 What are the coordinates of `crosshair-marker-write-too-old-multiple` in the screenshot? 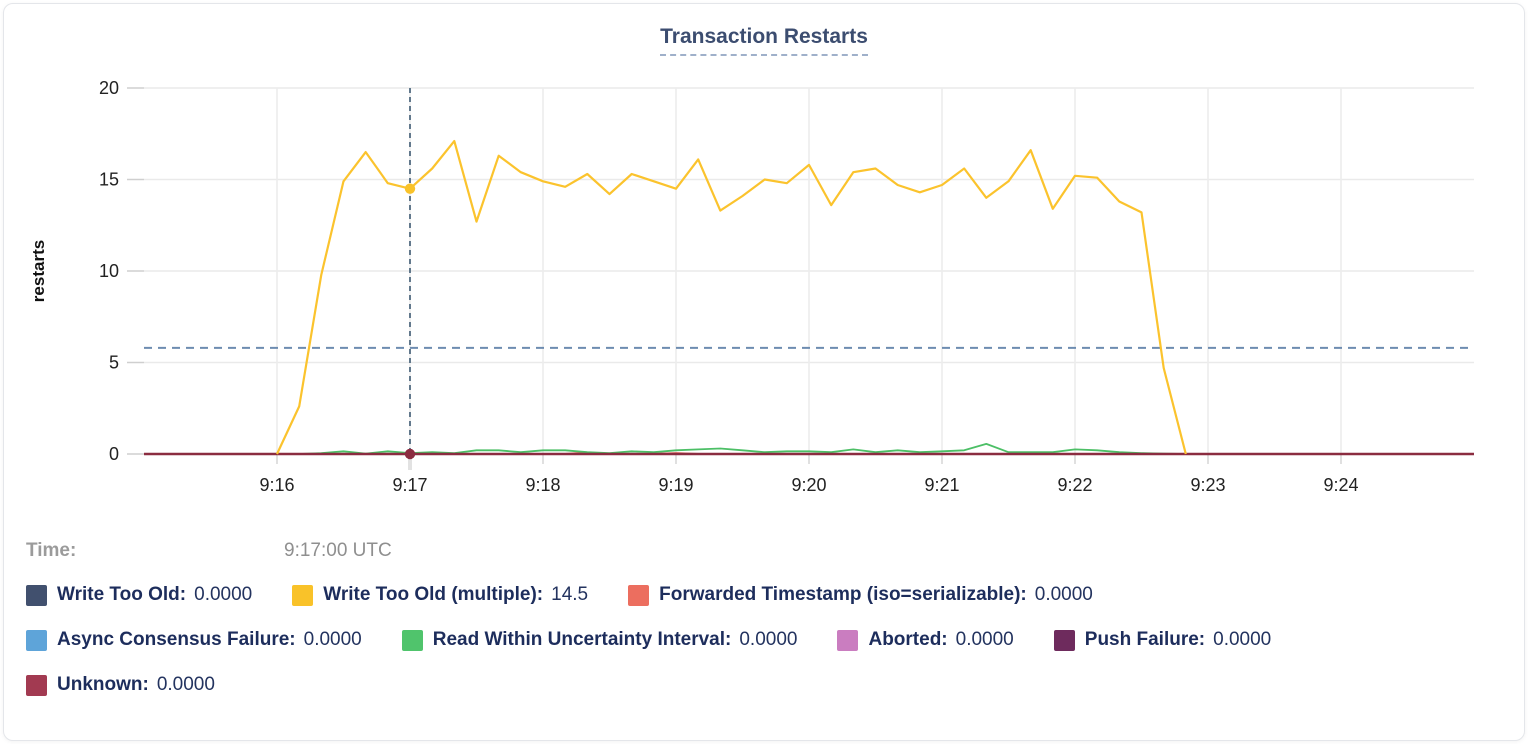 It's located at (410, 188).